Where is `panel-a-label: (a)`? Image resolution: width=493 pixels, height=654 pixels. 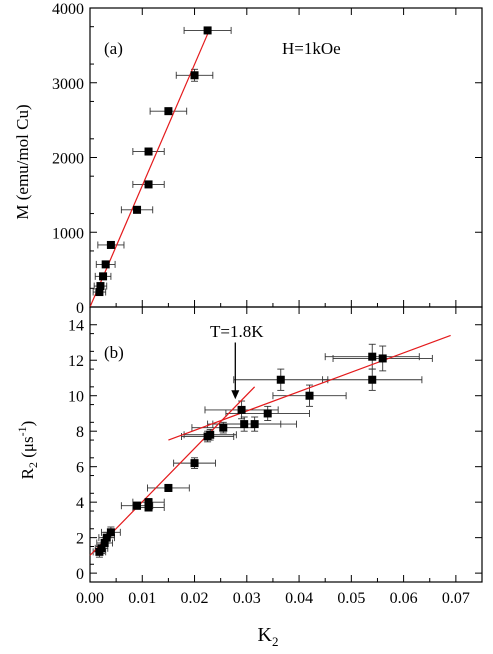
panel-a-label: (a) is located at coordinates (113, 48).